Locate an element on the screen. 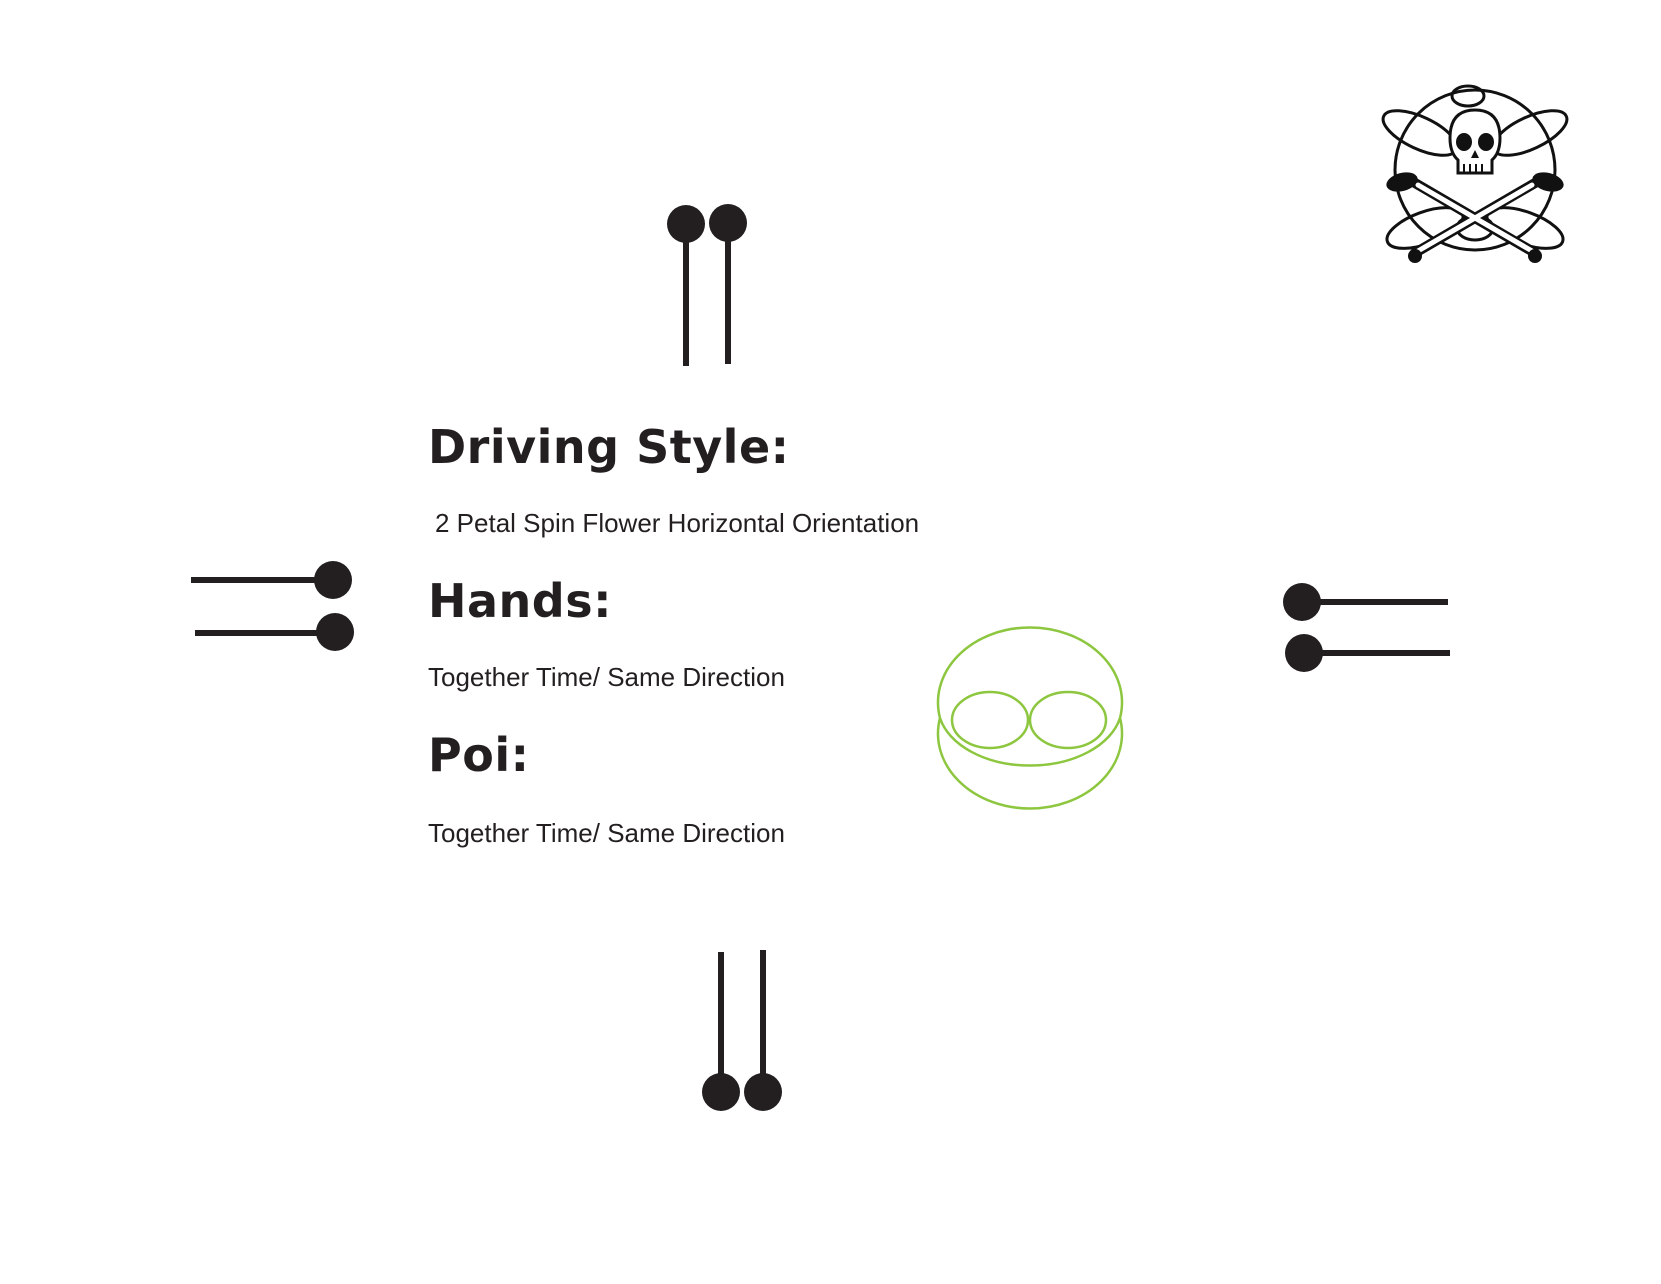 This screenshot has width=1661, height=1284. poi-text: Together Time/ Same Direction is located at coordinates (606, 833).